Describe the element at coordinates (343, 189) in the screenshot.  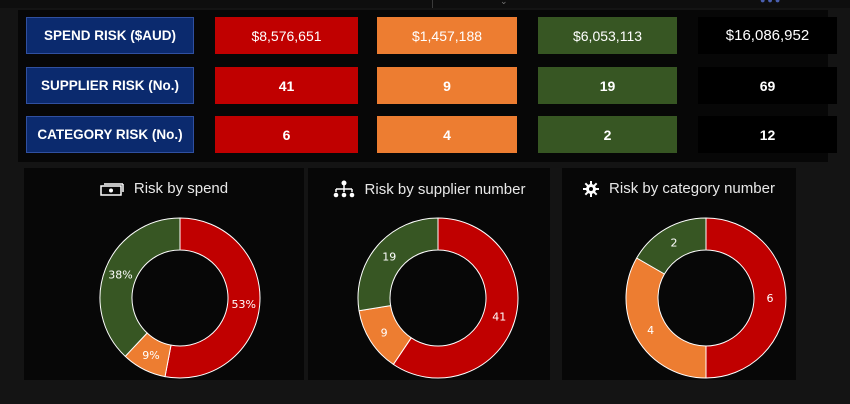
I see `hierarchy-icon` at that location.